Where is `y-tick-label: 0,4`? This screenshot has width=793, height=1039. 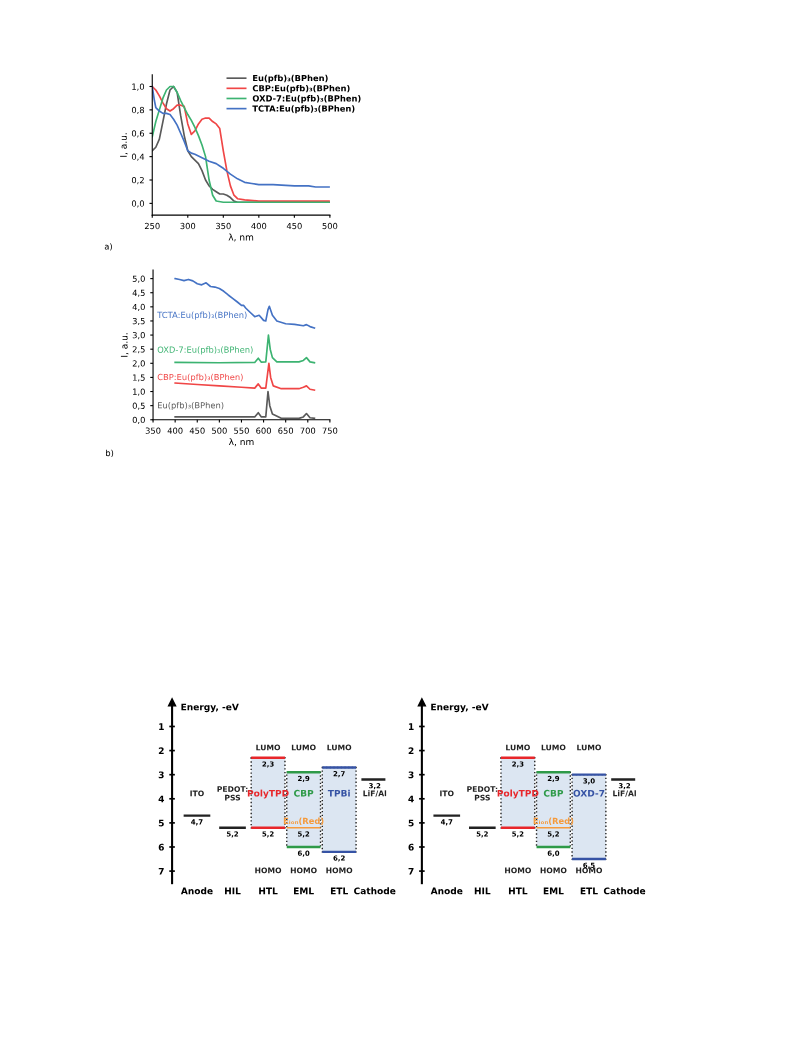
y-tick-label: 0,4 is located at coordinates (138, 157).